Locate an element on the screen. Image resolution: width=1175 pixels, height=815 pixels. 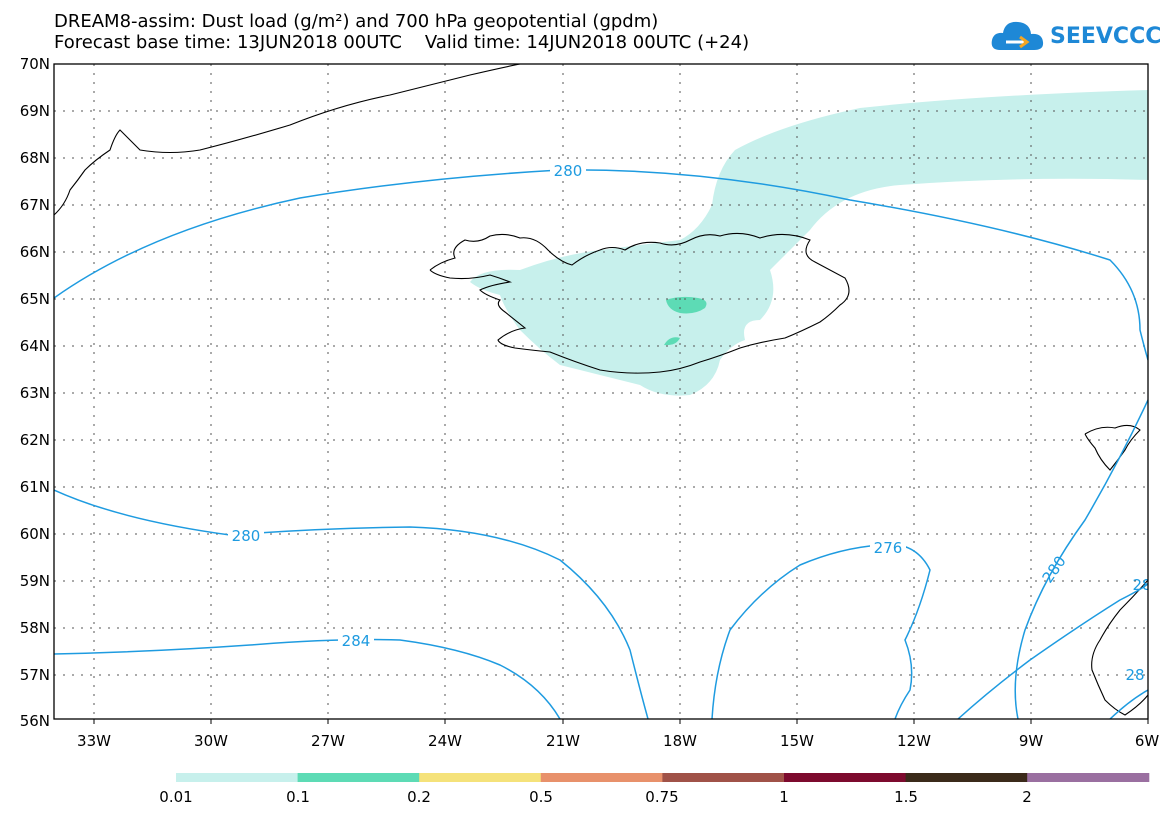
colorbar-label: 0.75 is located at coordinates (662, 797).